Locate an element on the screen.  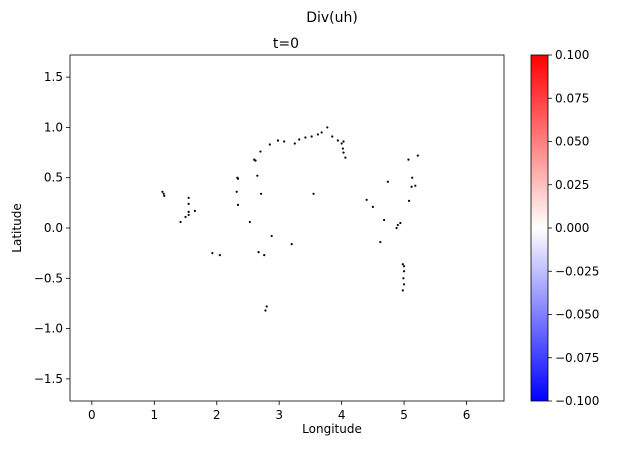
colorbar-gradient is located at coordinates (539, 228).